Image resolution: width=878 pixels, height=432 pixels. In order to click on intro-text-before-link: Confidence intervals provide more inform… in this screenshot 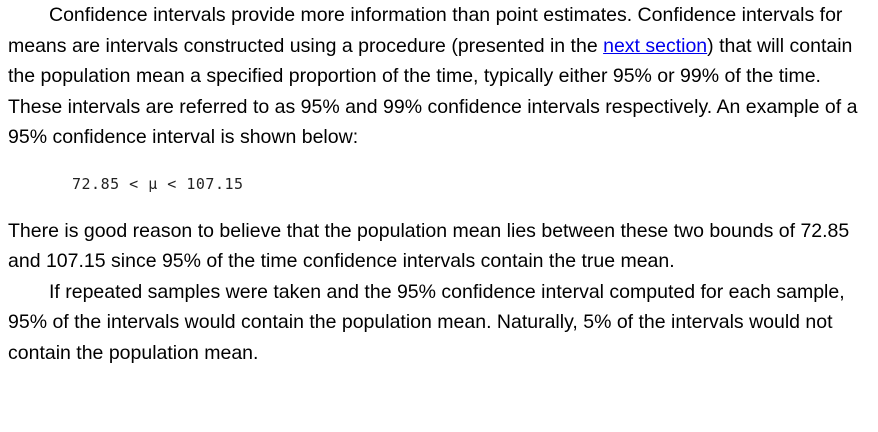, I will do `click(425, 30)`.